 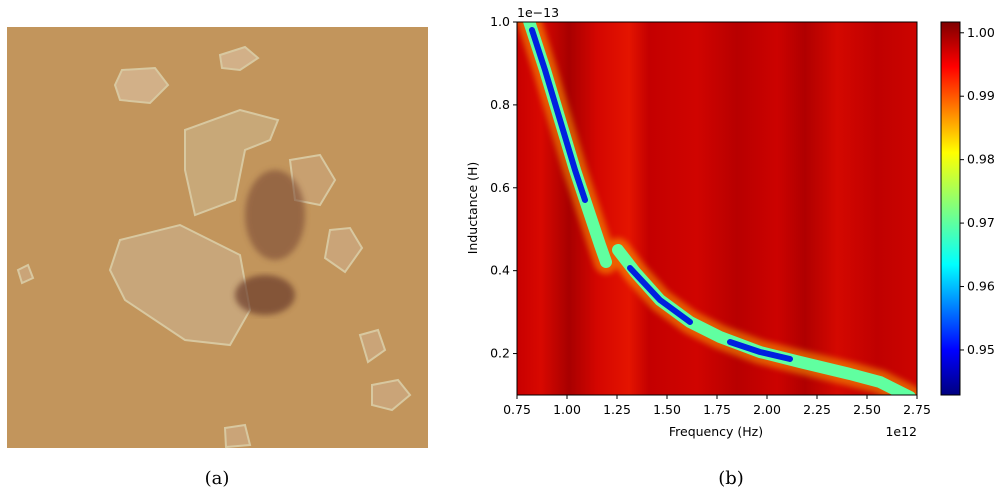 I want to click on y-tick-label: 0.8, so click(x=500, y=104).